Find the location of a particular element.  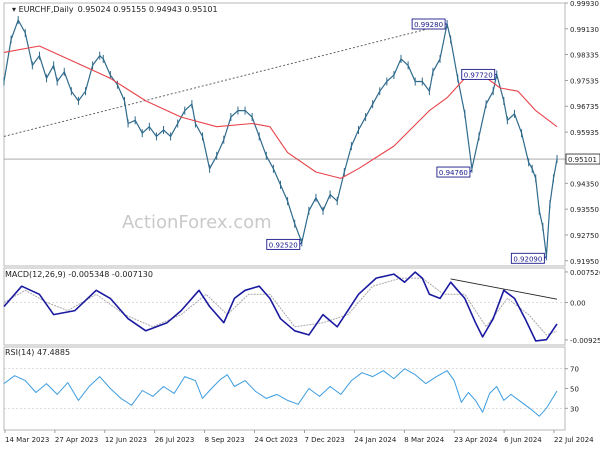

macd-line is located at coordinates (280, 306).